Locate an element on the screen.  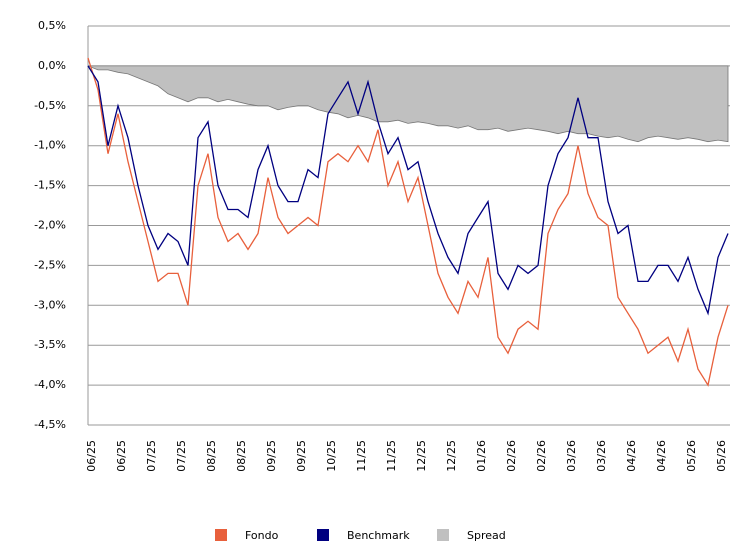
spread-area is located at coordinates (408, 104).